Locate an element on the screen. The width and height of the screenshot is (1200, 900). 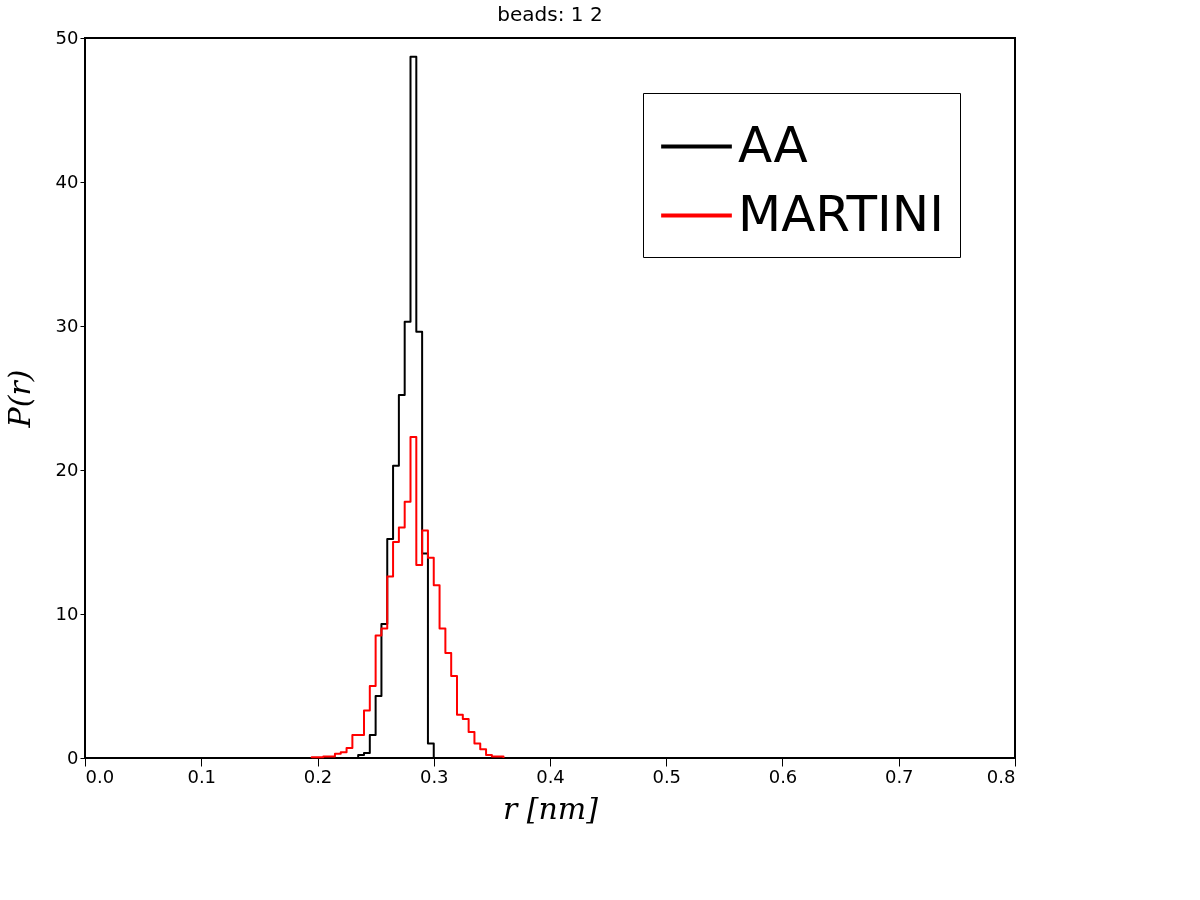
x-tick-label: 0.7 is located at coordinates (899, 776).